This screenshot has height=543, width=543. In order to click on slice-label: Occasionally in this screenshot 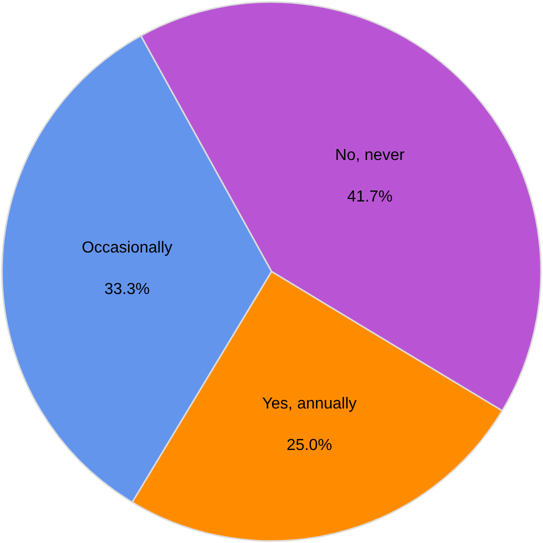, I will do `click(127, 248)`.